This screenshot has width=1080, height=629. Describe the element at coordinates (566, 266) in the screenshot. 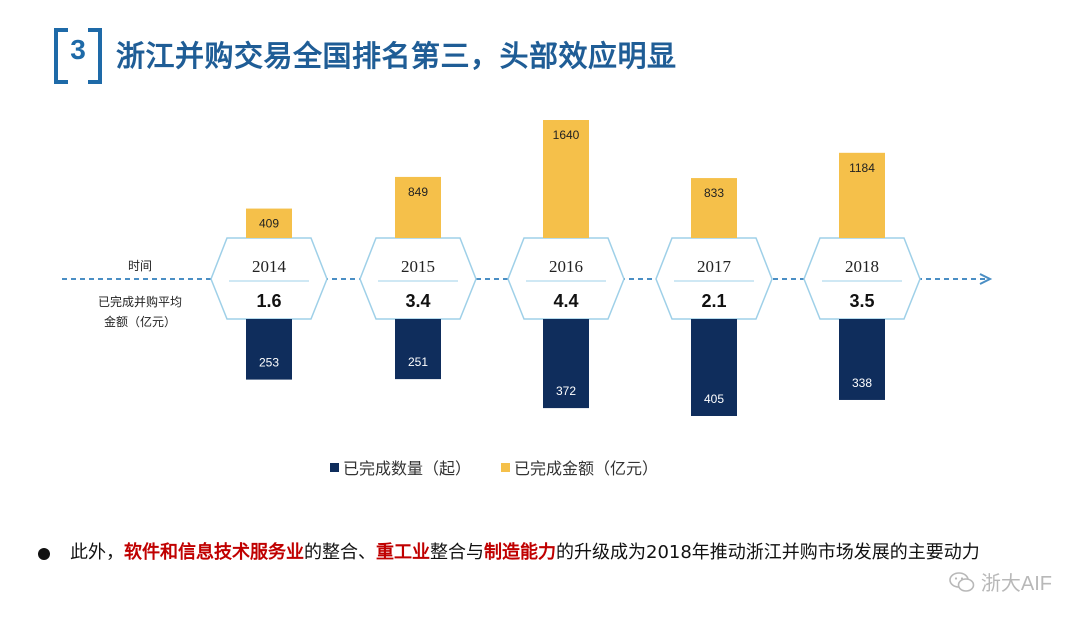

I see `year-label: 2016` at that location.